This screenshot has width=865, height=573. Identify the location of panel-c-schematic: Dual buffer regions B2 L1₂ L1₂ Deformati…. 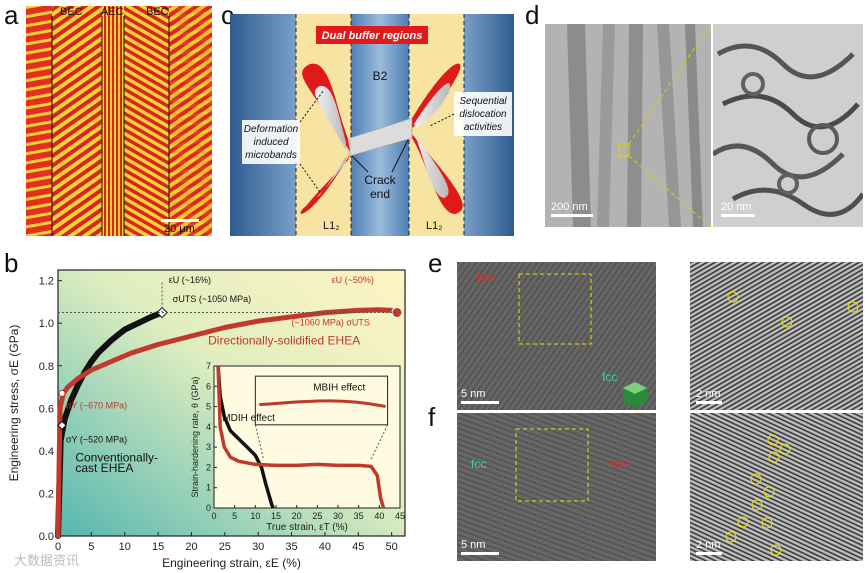
(372, 125).